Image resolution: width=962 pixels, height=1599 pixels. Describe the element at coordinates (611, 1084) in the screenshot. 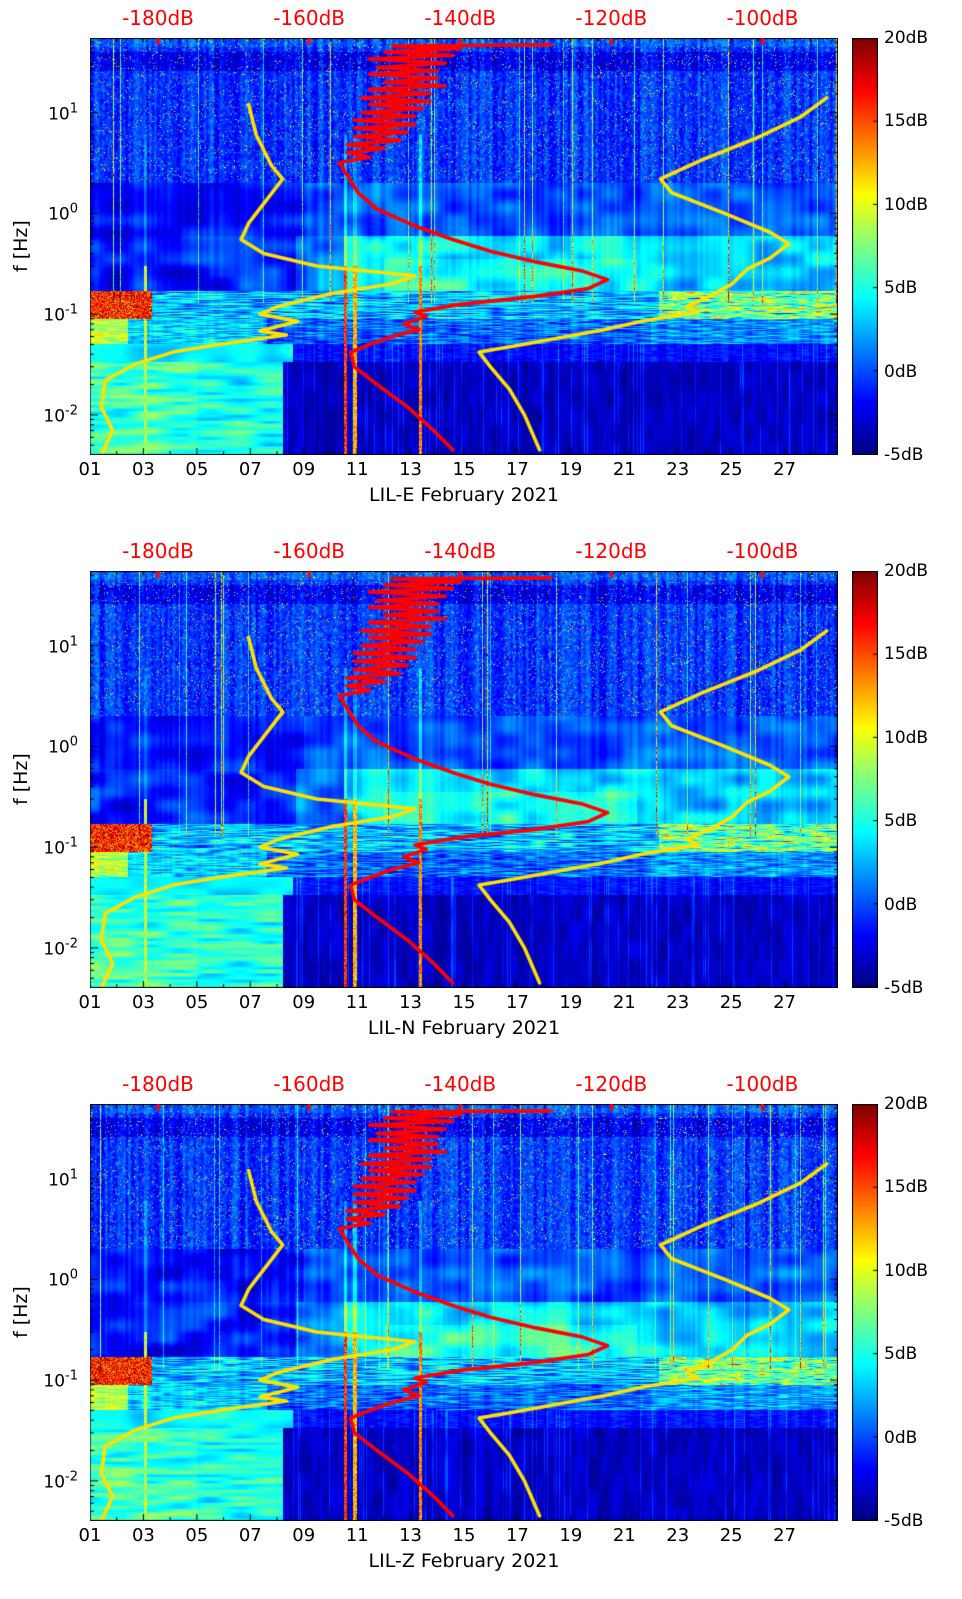

I see `top-db-label: -120dB` at that location.